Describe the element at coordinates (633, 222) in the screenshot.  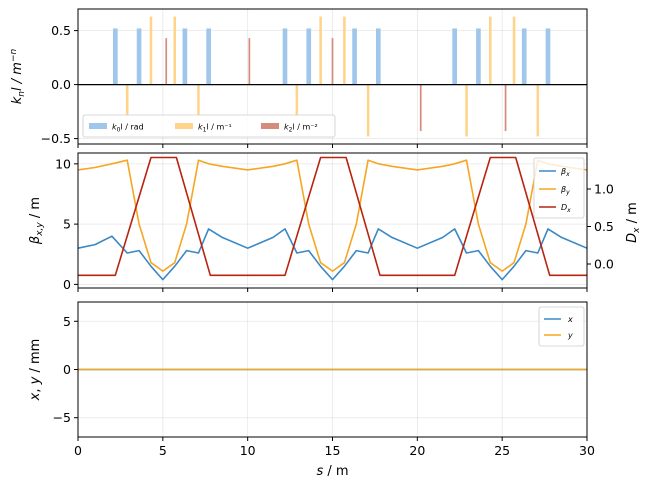
I see `dispersion-ylabel: Dx / m` at that location.